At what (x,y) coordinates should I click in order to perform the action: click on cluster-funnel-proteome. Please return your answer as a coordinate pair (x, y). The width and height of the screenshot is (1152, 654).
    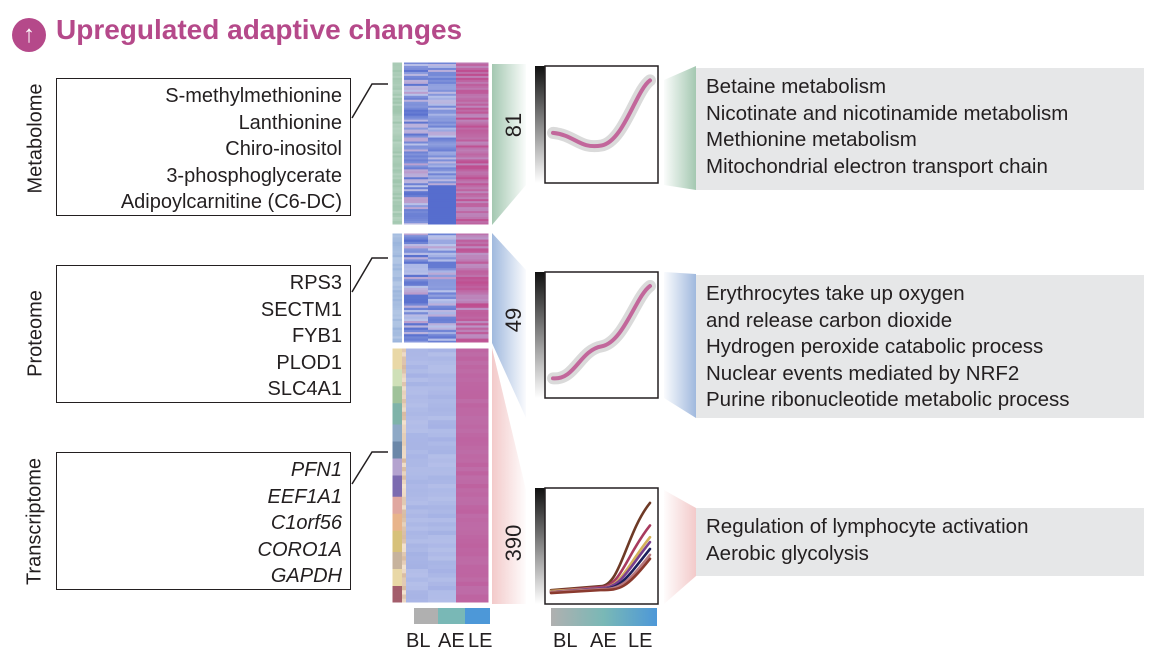
    Looking at the image, I should click on (509, 325).